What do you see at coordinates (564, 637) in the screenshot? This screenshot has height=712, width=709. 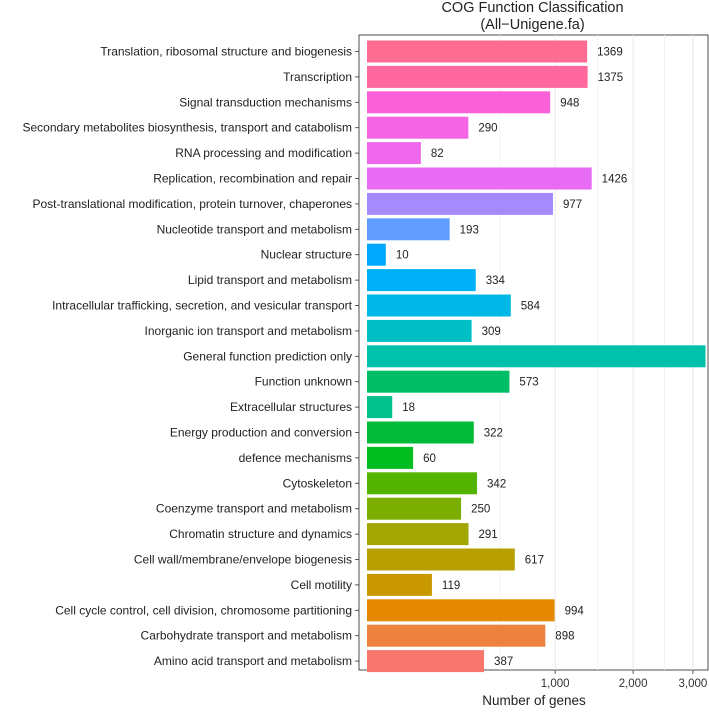 I see `data-label: 898` at bounding box center [564, 637].